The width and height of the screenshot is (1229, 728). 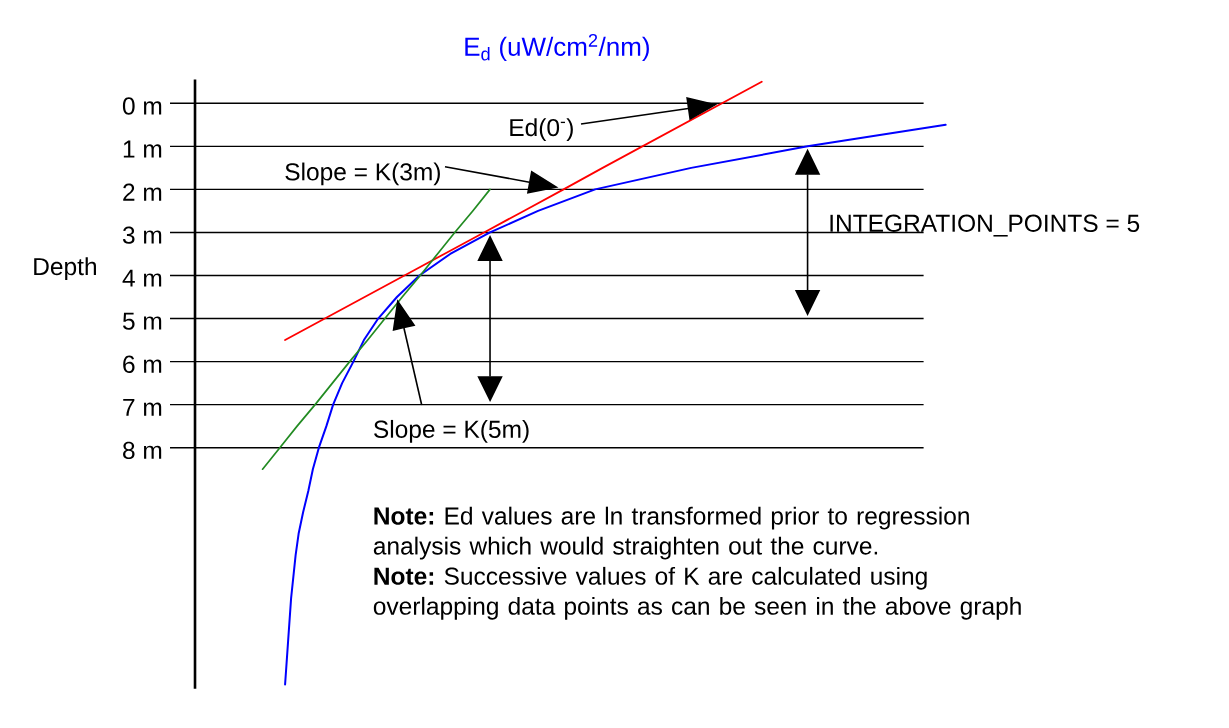 I want to click on y-tick-label: 6 m, so click(x=142, y=364).